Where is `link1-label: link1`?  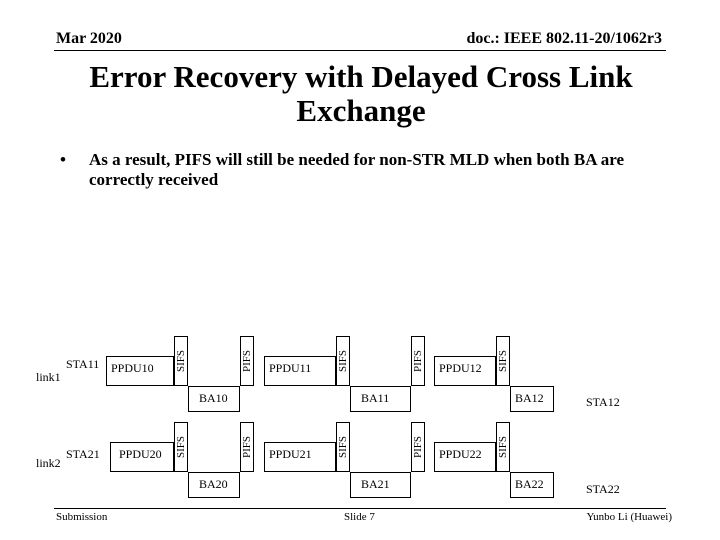 link1-label: link1 is located at coordinates (48, 377).